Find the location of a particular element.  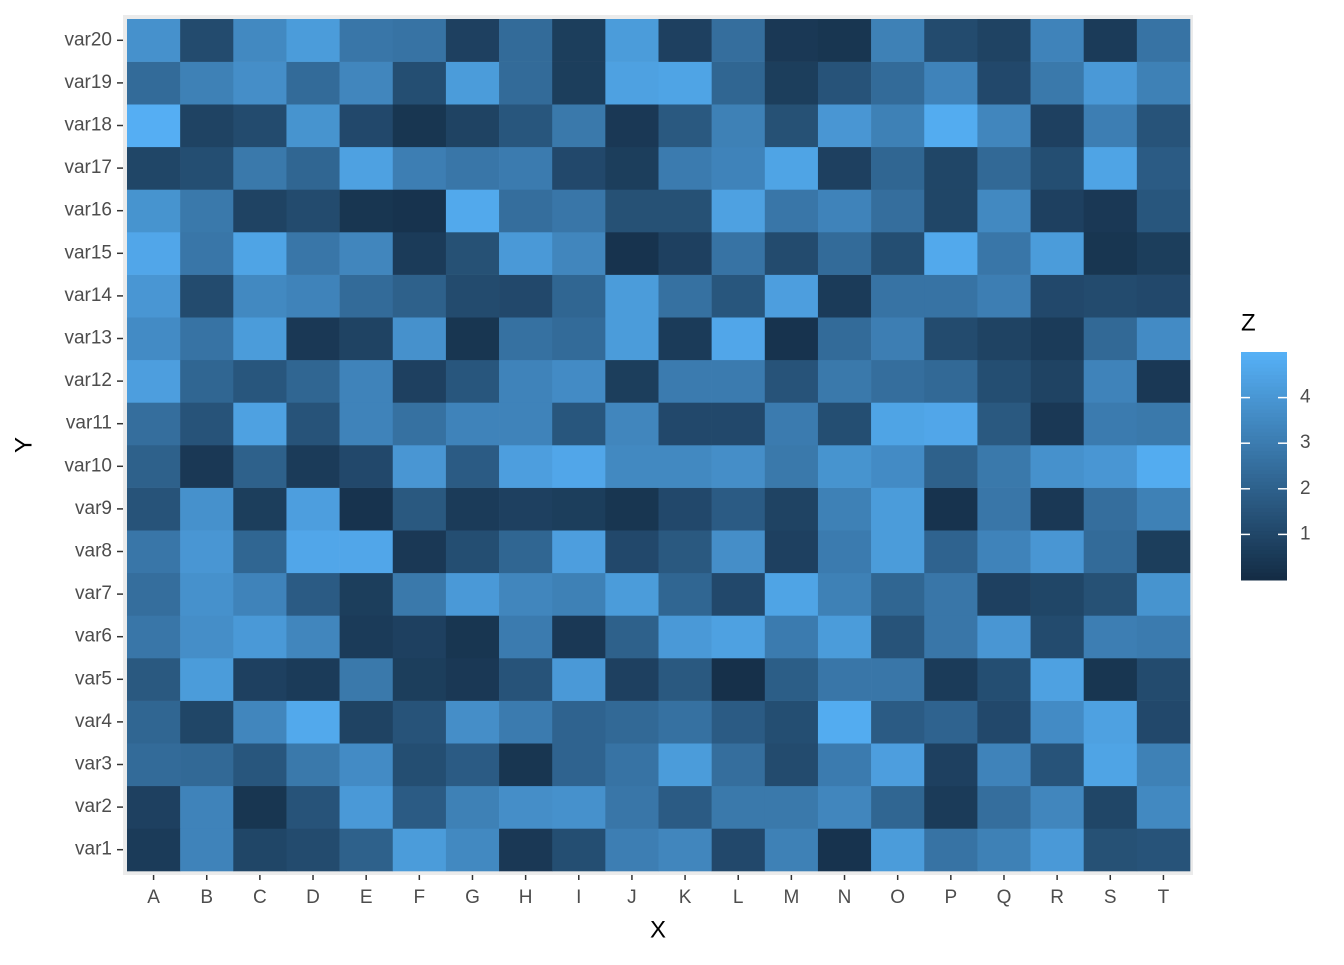

y-tick-label: var18 is located at coordinates (88, 125).